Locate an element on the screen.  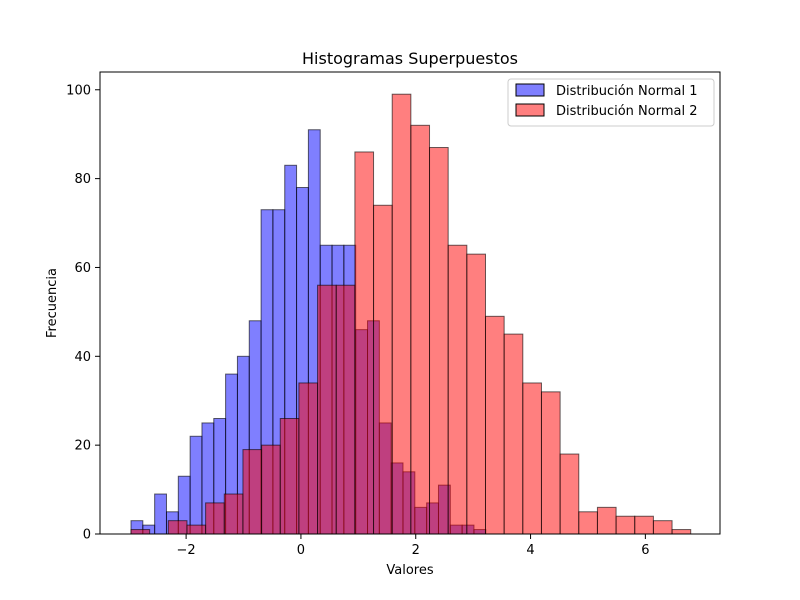
x-tick-label: −2 is located at coordinates (186, 550).